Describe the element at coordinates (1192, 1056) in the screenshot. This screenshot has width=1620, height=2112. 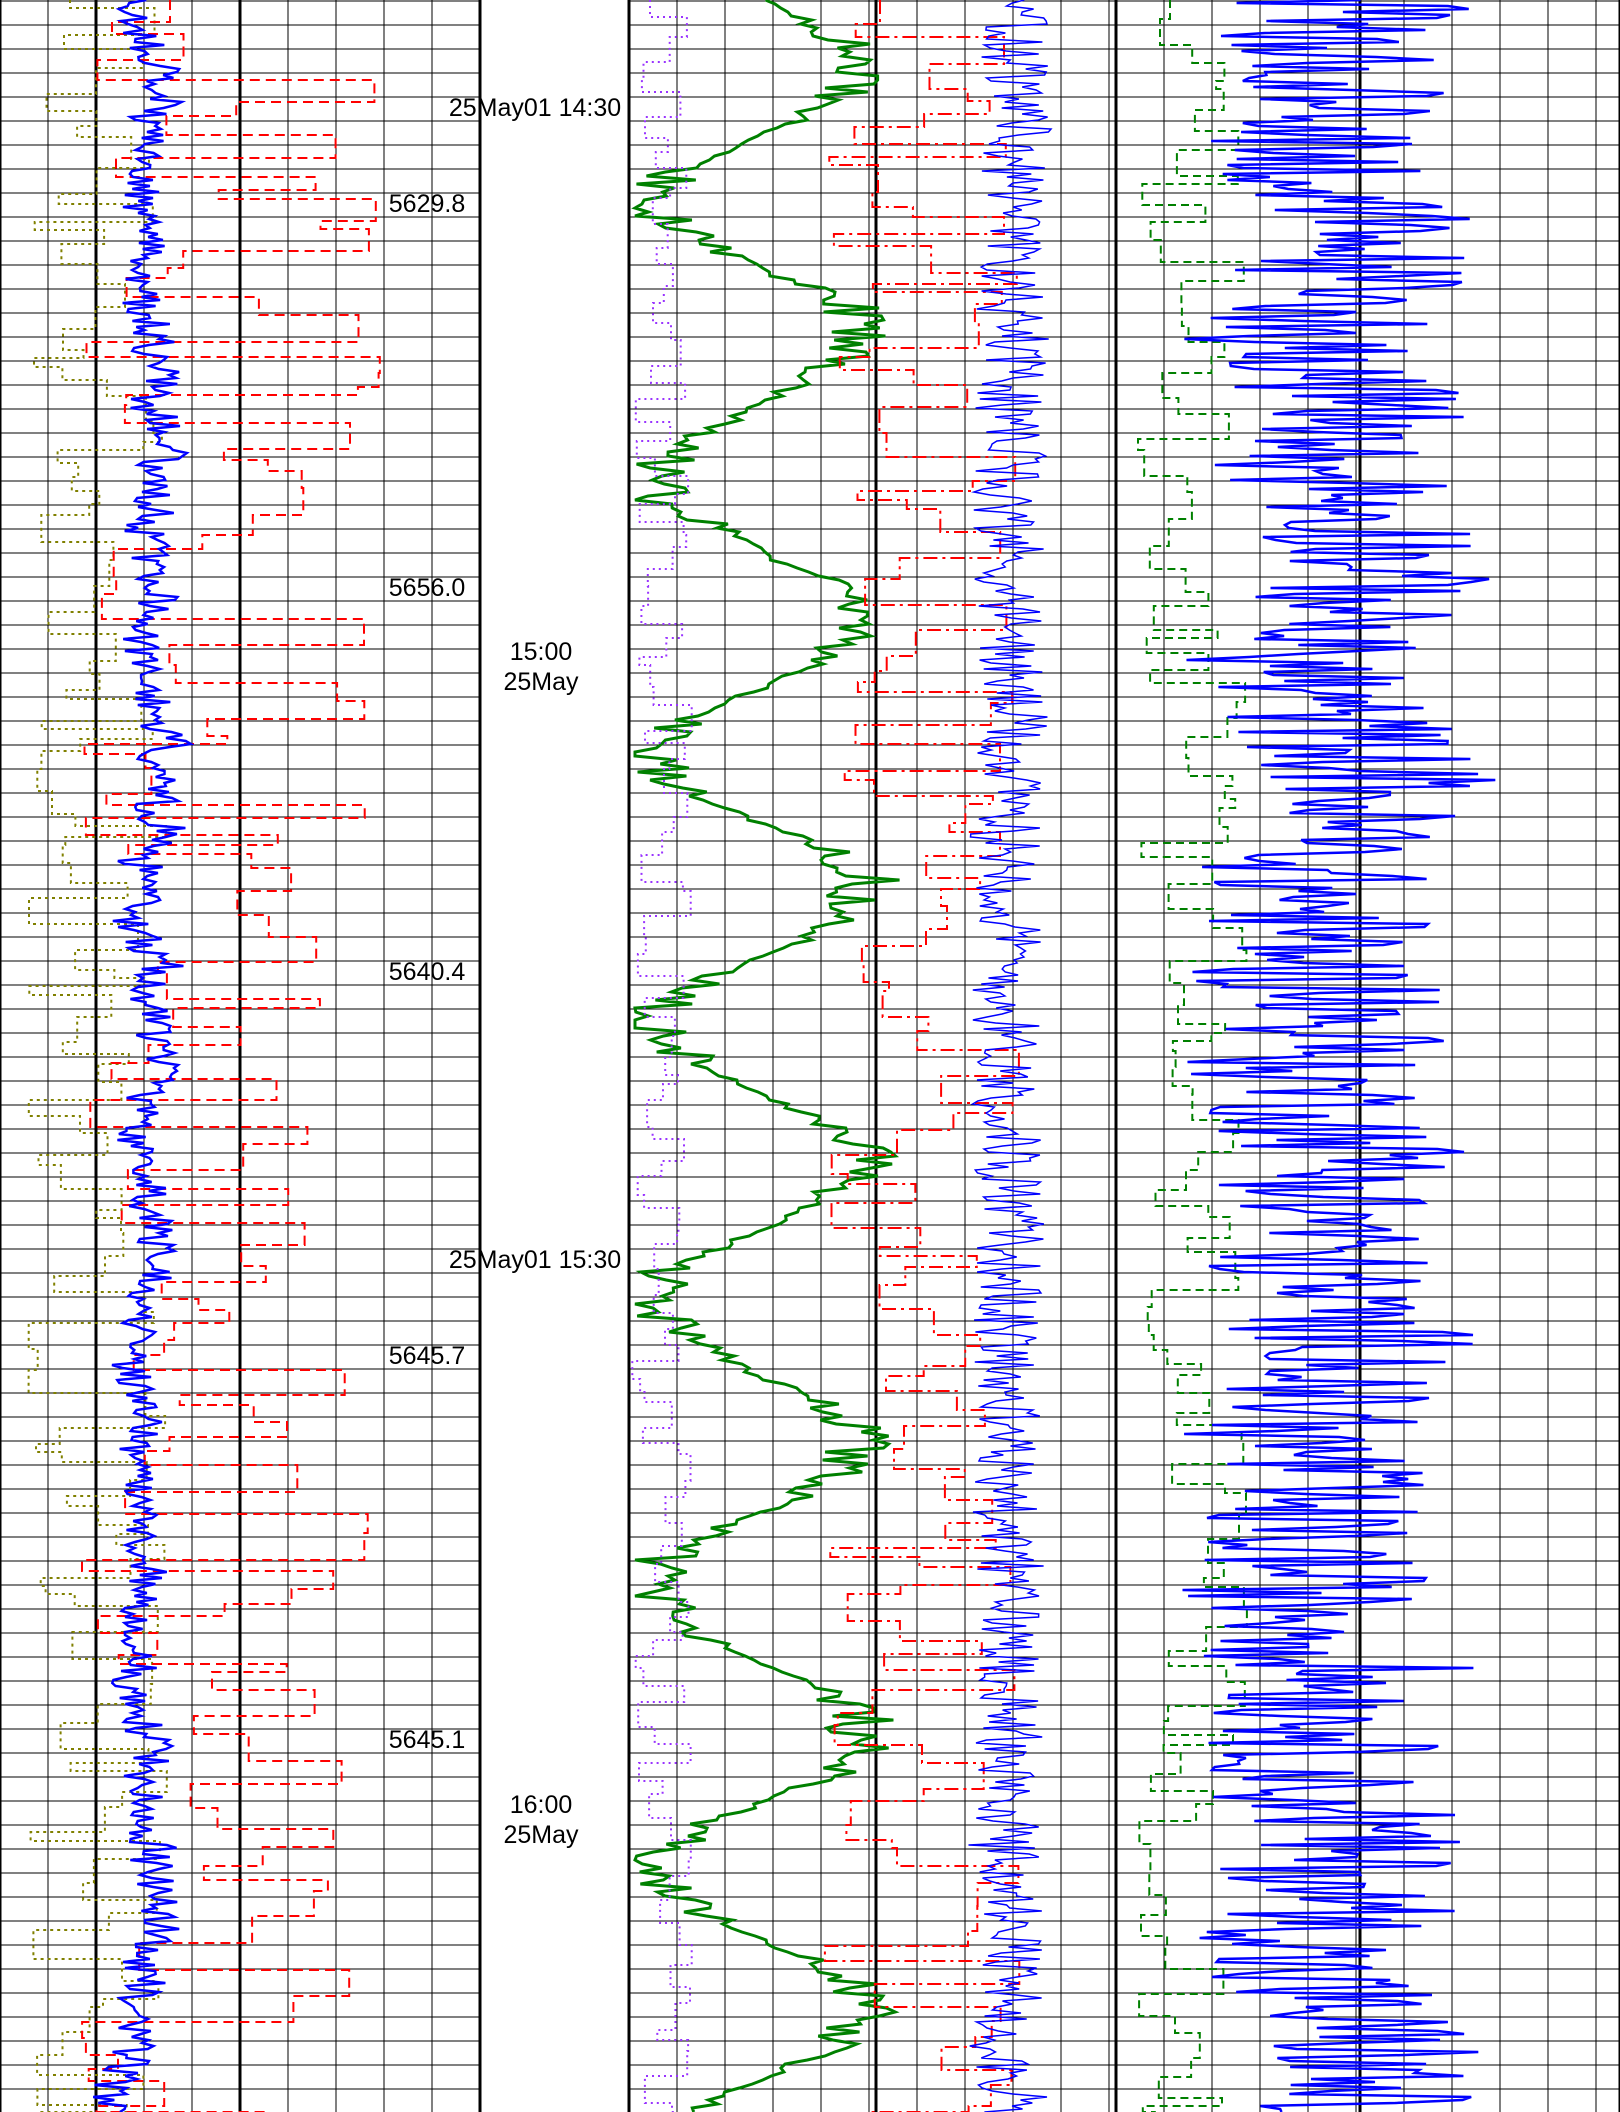
I see `right-green-dashed-curve` at that location.